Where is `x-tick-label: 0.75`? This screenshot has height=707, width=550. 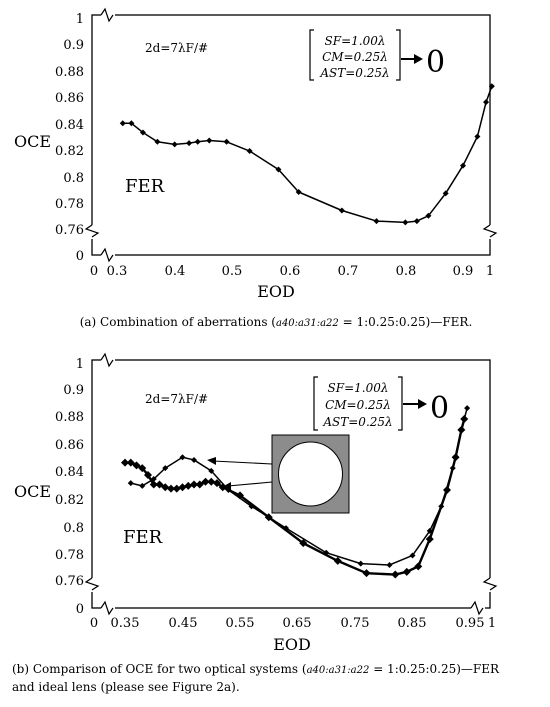
x-tick-label: 0.75 is located at coordinates (355, 623).